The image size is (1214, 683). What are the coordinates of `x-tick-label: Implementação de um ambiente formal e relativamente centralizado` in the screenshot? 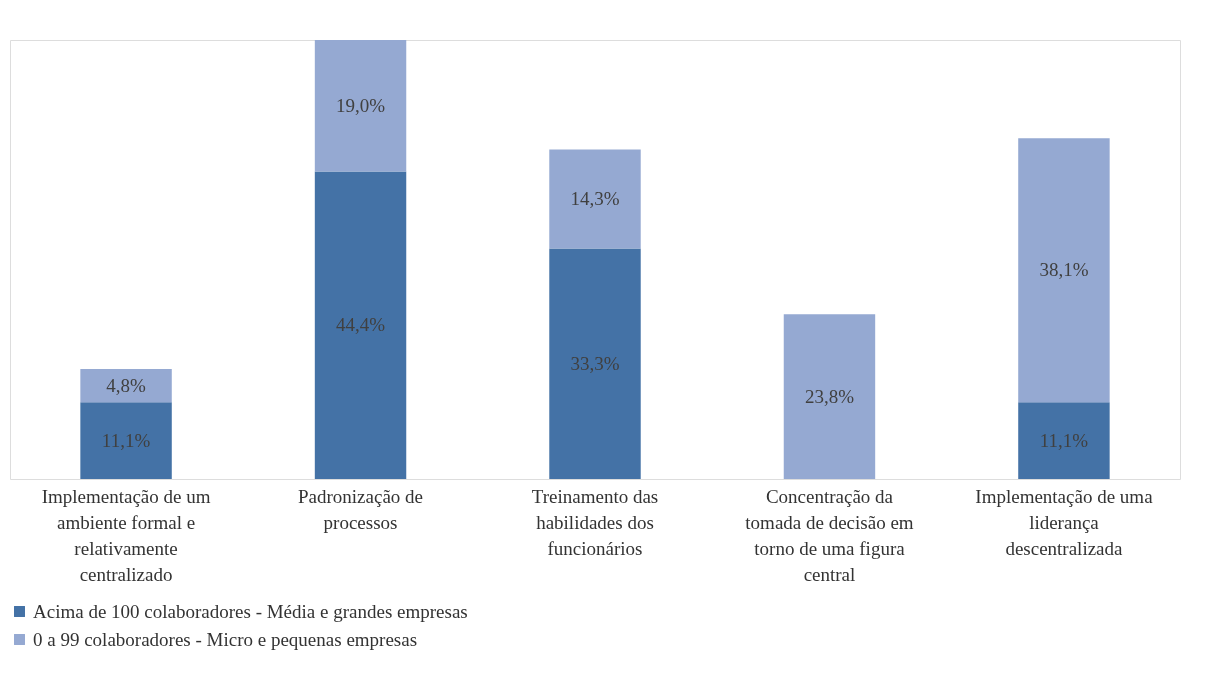 It's located at (126, 535).